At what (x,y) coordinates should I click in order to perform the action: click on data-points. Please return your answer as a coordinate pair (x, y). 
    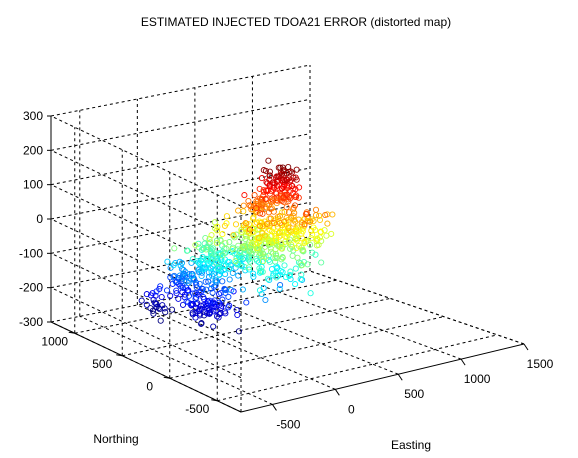
    Looking at the image, I should click on (237, 246).